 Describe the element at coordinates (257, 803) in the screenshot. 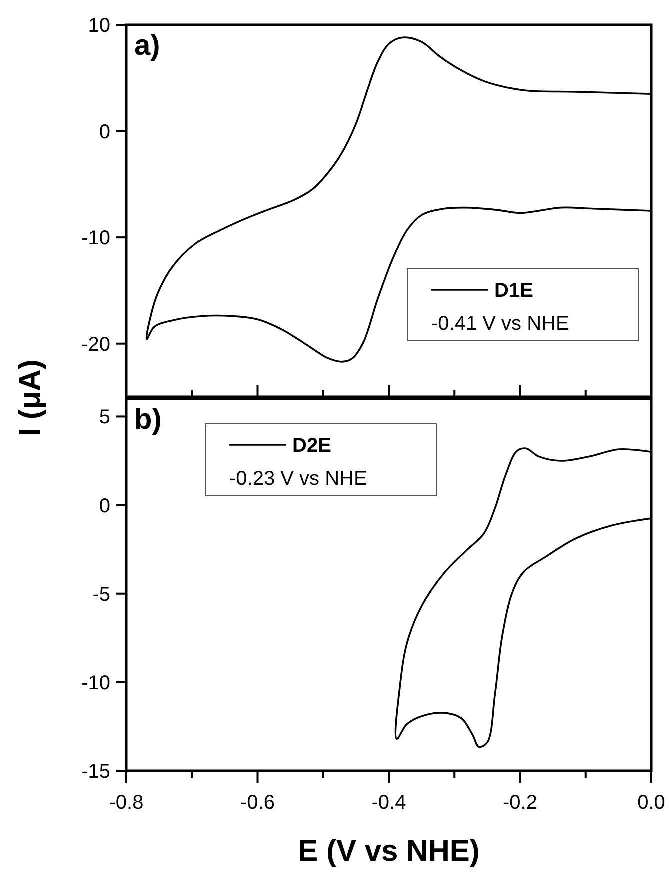

I see `x-tick-label: -0.6` at that location.